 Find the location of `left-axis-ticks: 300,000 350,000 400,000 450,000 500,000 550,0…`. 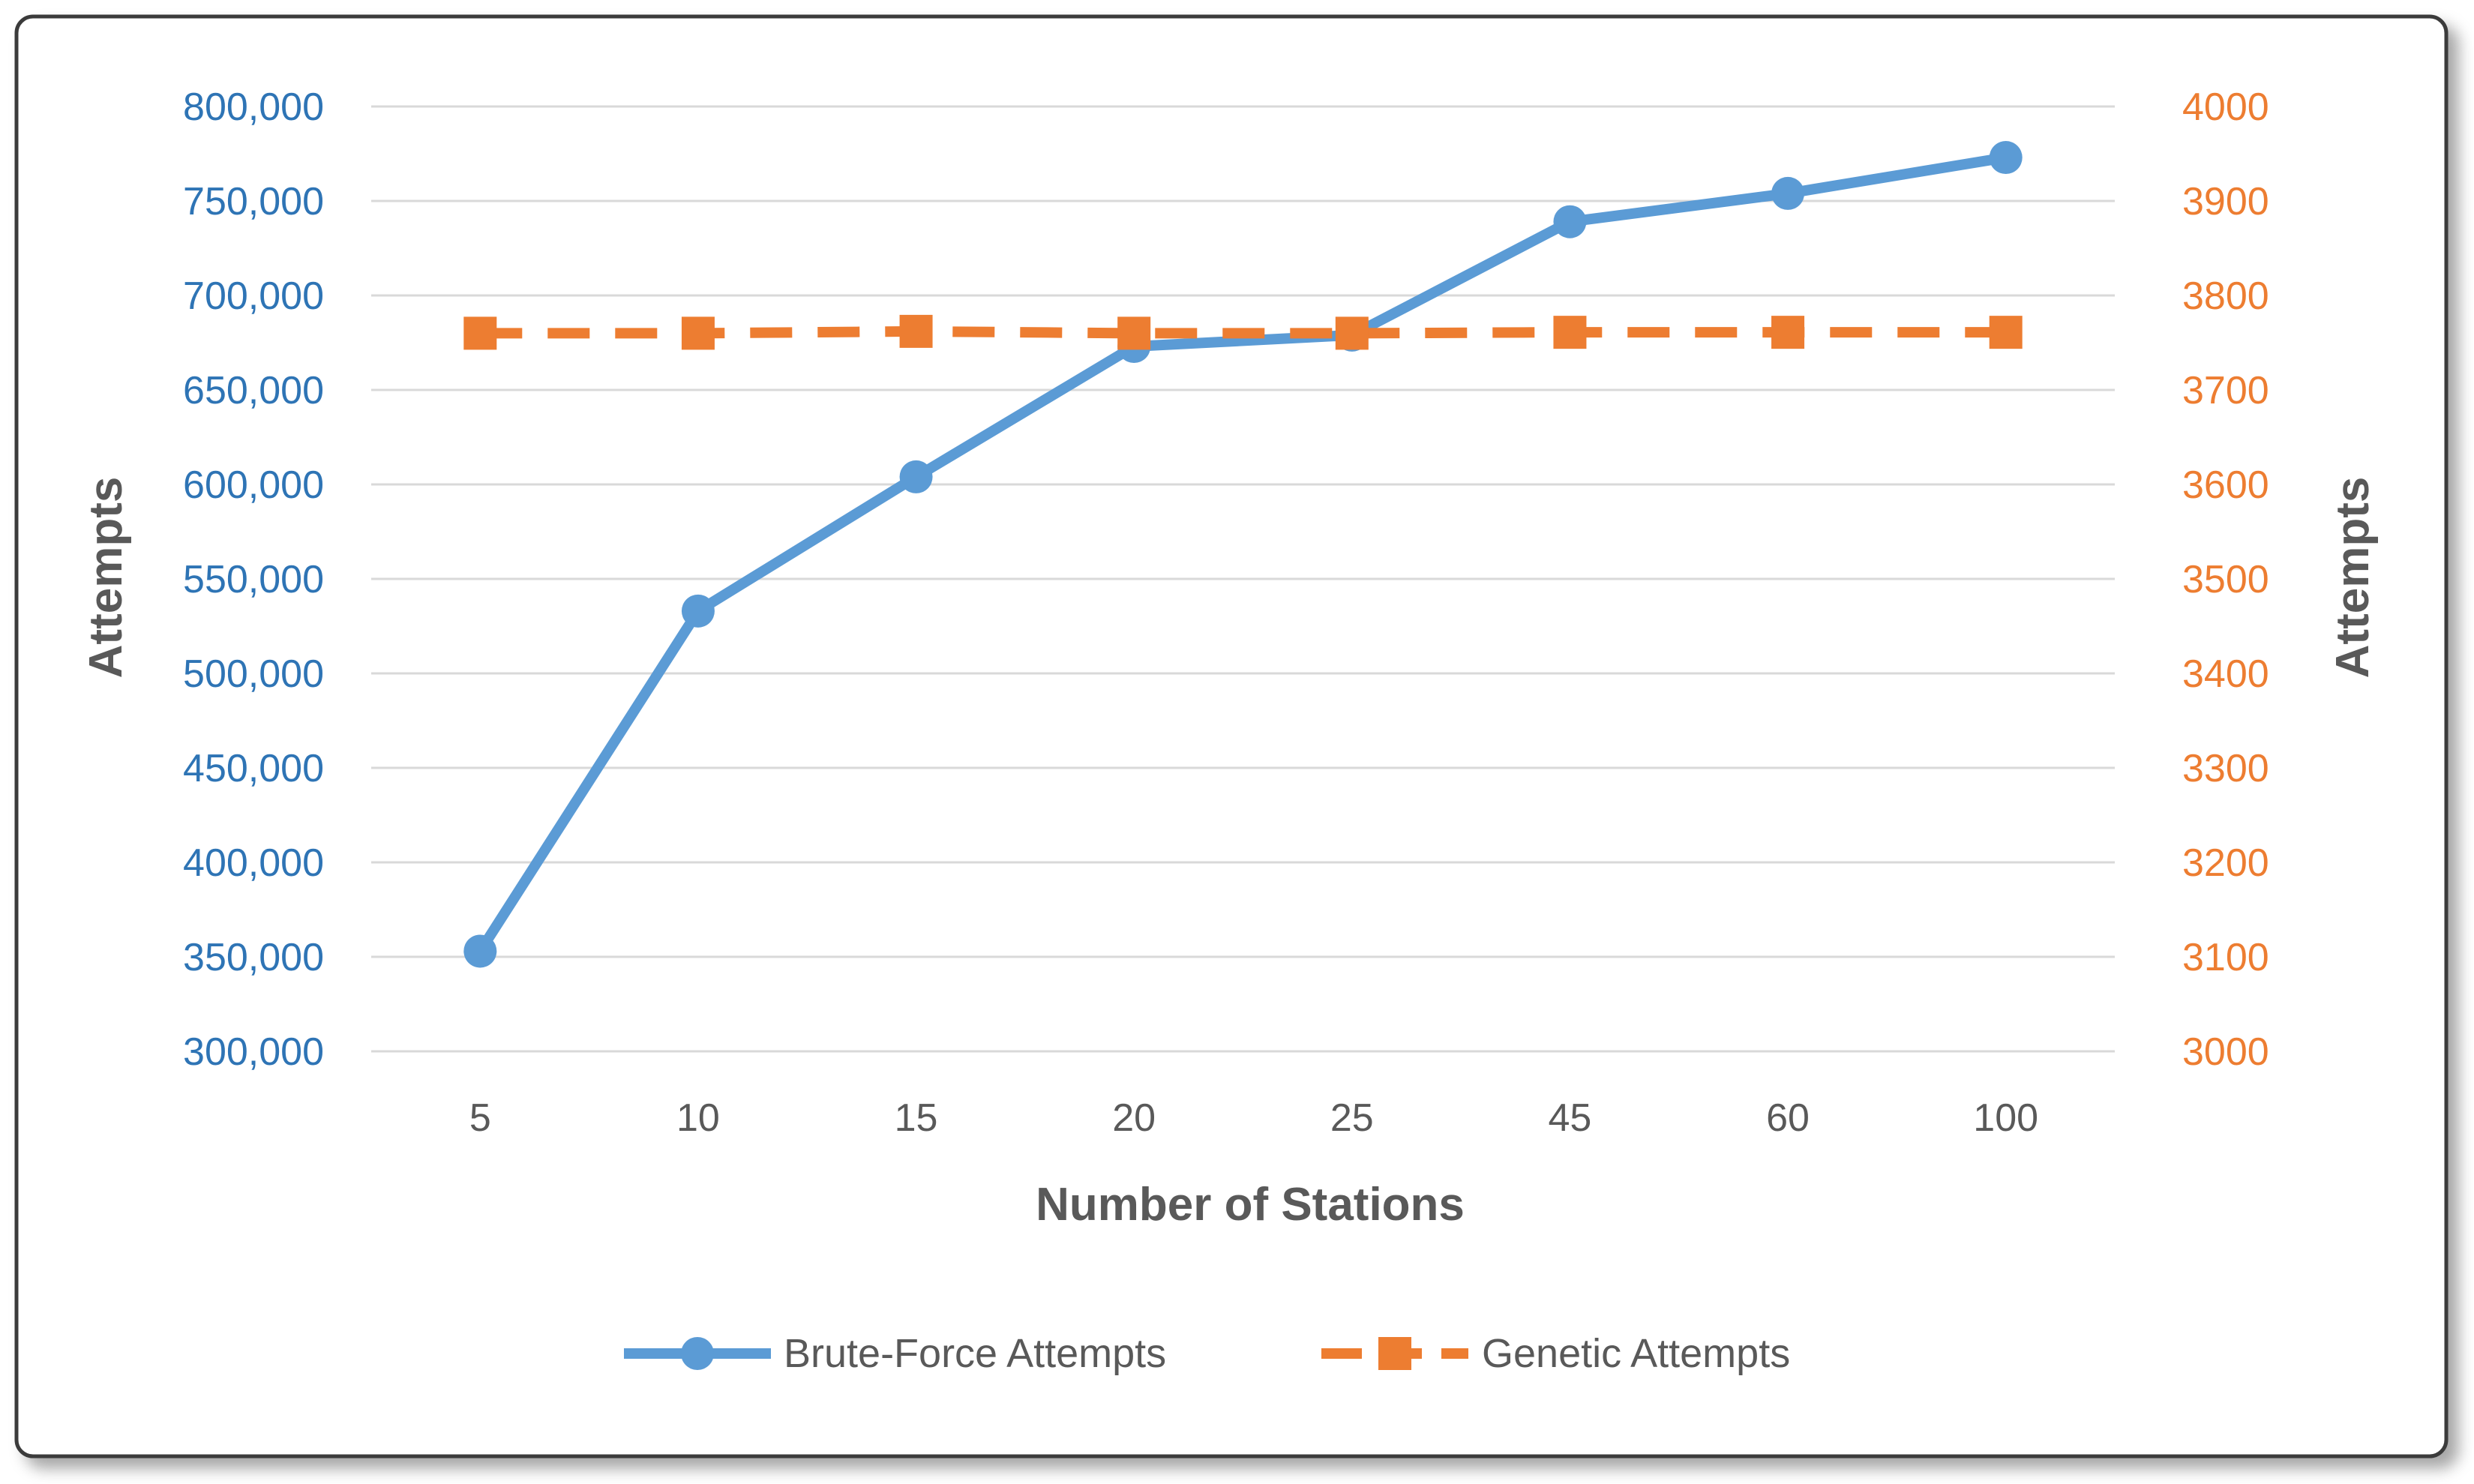

left-axis-ticks: 300,000 350,000 400,000 450,000 500,000 550,0… is located at coordinates (253, 579).